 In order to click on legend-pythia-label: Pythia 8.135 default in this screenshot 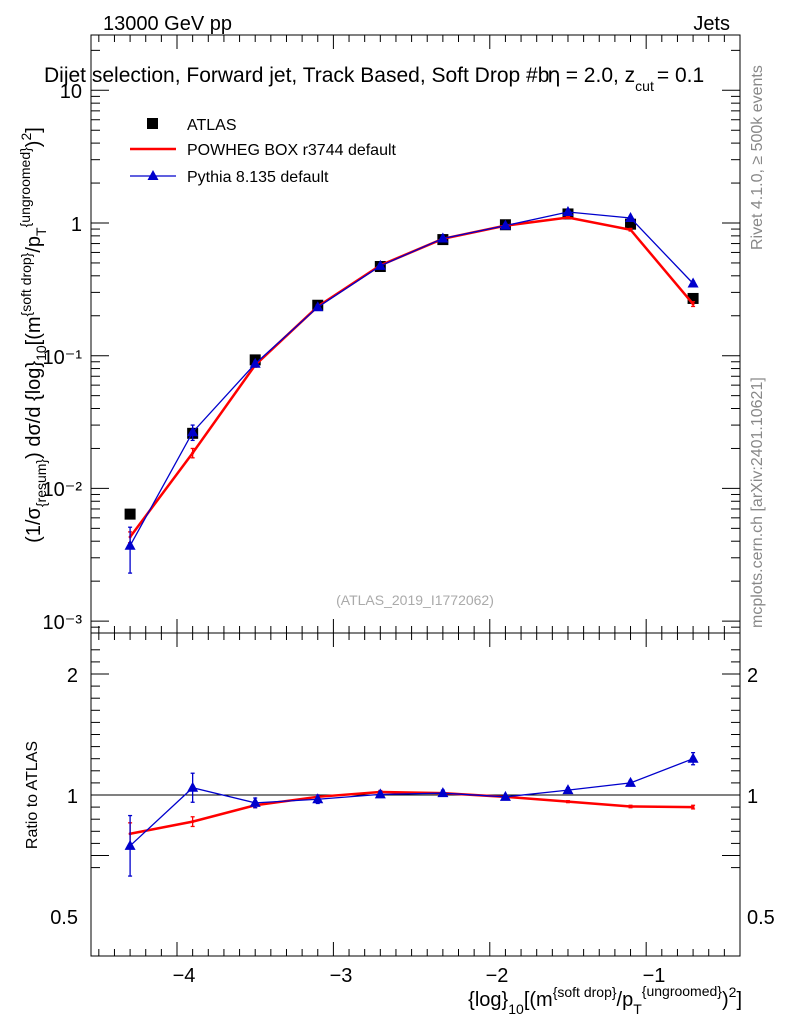, I will do `click(258, 177)`.